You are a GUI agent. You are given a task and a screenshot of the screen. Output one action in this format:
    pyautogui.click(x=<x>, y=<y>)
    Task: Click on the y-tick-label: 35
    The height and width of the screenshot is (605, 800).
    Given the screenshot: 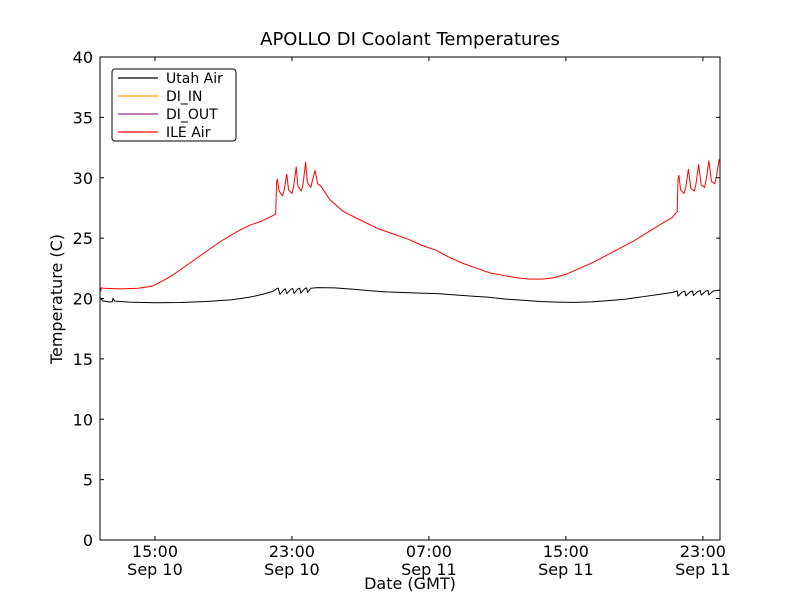 What is the action you would take?
    pyautogui.click(x=83, y=117)
    